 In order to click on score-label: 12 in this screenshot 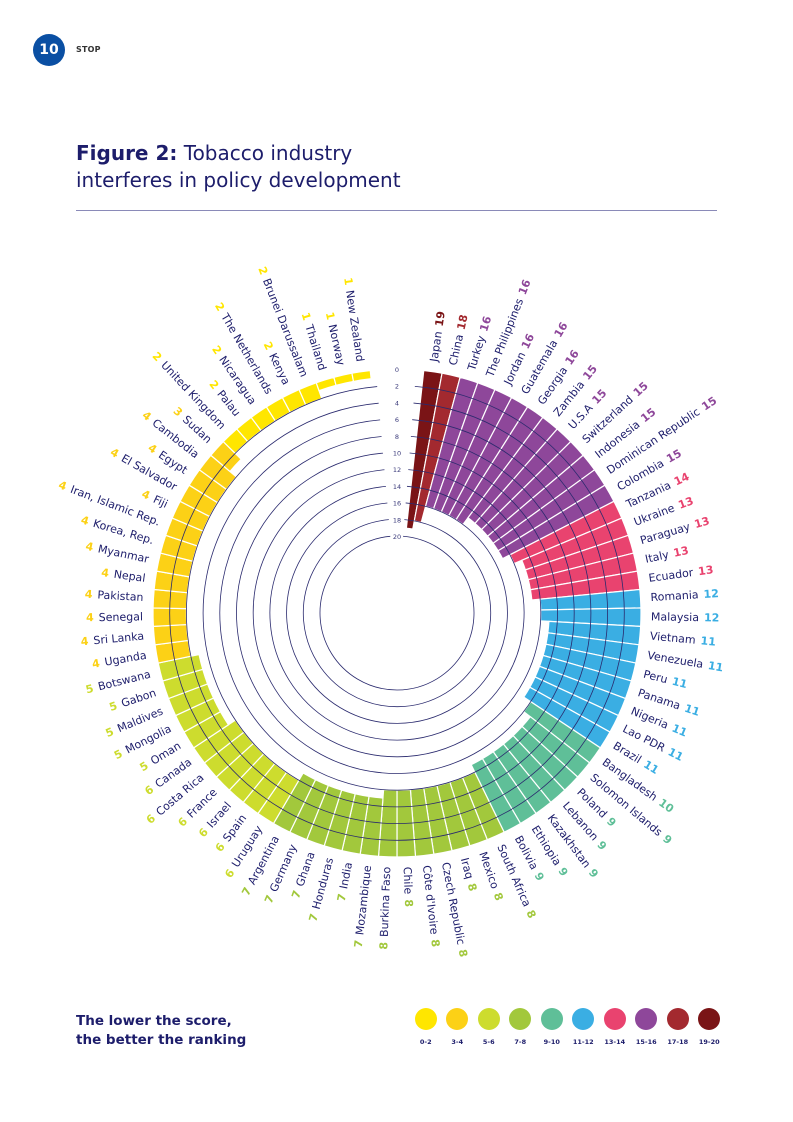, I will do `click(712, 617)`.